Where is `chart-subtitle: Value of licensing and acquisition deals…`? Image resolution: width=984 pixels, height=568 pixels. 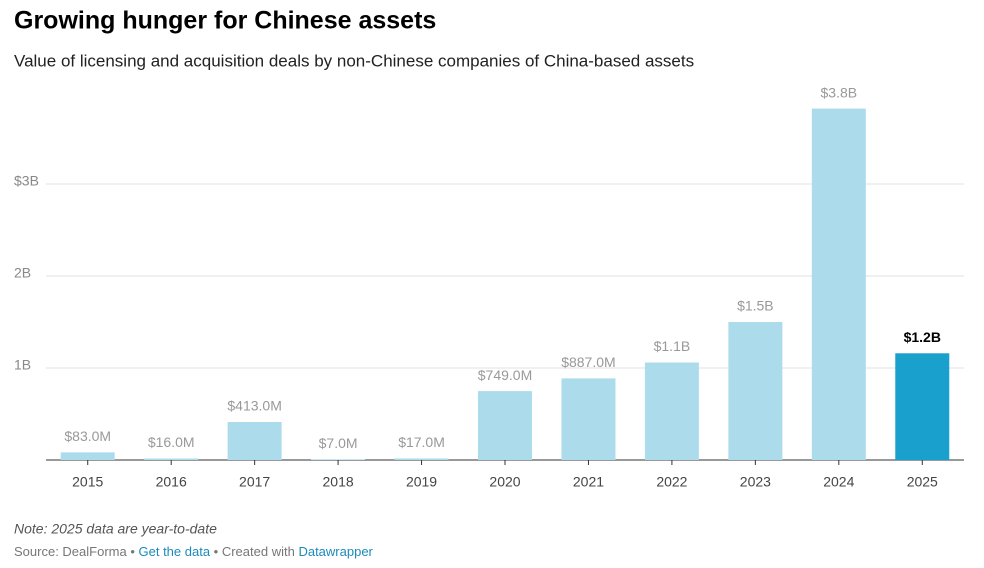 chart-subtitle: Value of licensing and acquisition deals… is located at coordinates (354, 60).